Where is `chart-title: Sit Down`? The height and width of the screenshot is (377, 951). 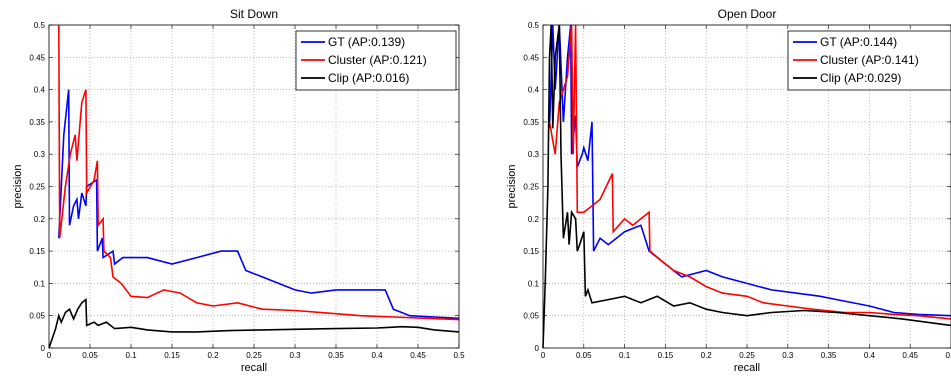
chart-title: Sit Down is located at coordinates (254, 14).